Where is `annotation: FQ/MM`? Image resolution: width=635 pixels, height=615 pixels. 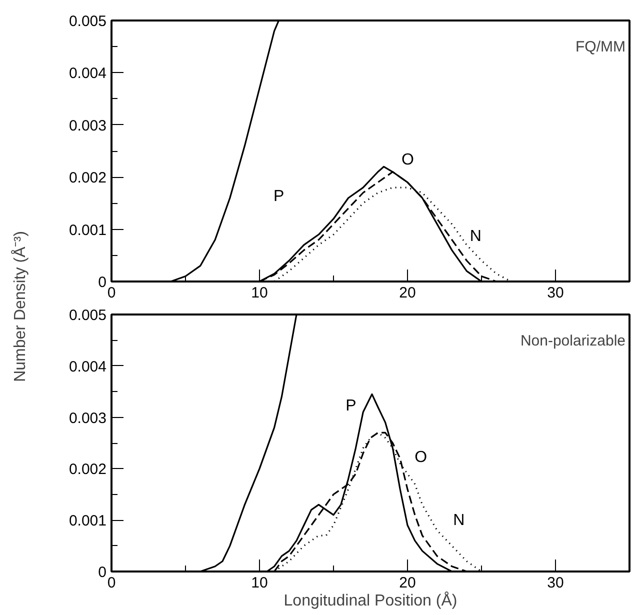
annotation: FQ/MM is located at coordinates (601, 47).